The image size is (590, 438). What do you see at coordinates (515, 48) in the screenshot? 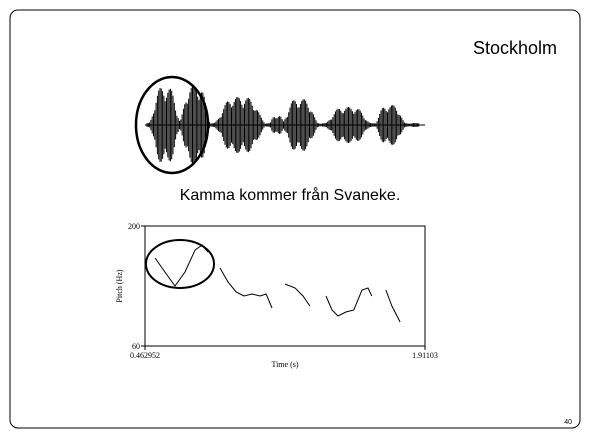
I see `slide-title: Stockholm` at bounding box center [515, 48].